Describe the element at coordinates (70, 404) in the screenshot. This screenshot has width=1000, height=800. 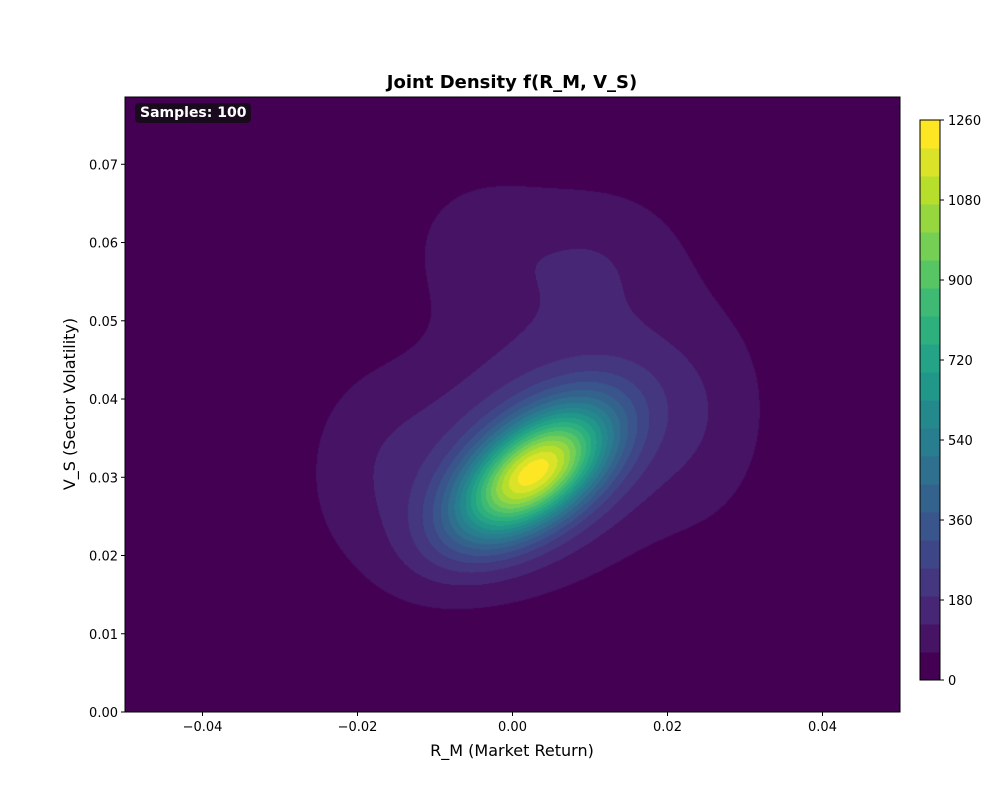
I see `y-axis-label: V_S (Sector Volatility)` at that location.